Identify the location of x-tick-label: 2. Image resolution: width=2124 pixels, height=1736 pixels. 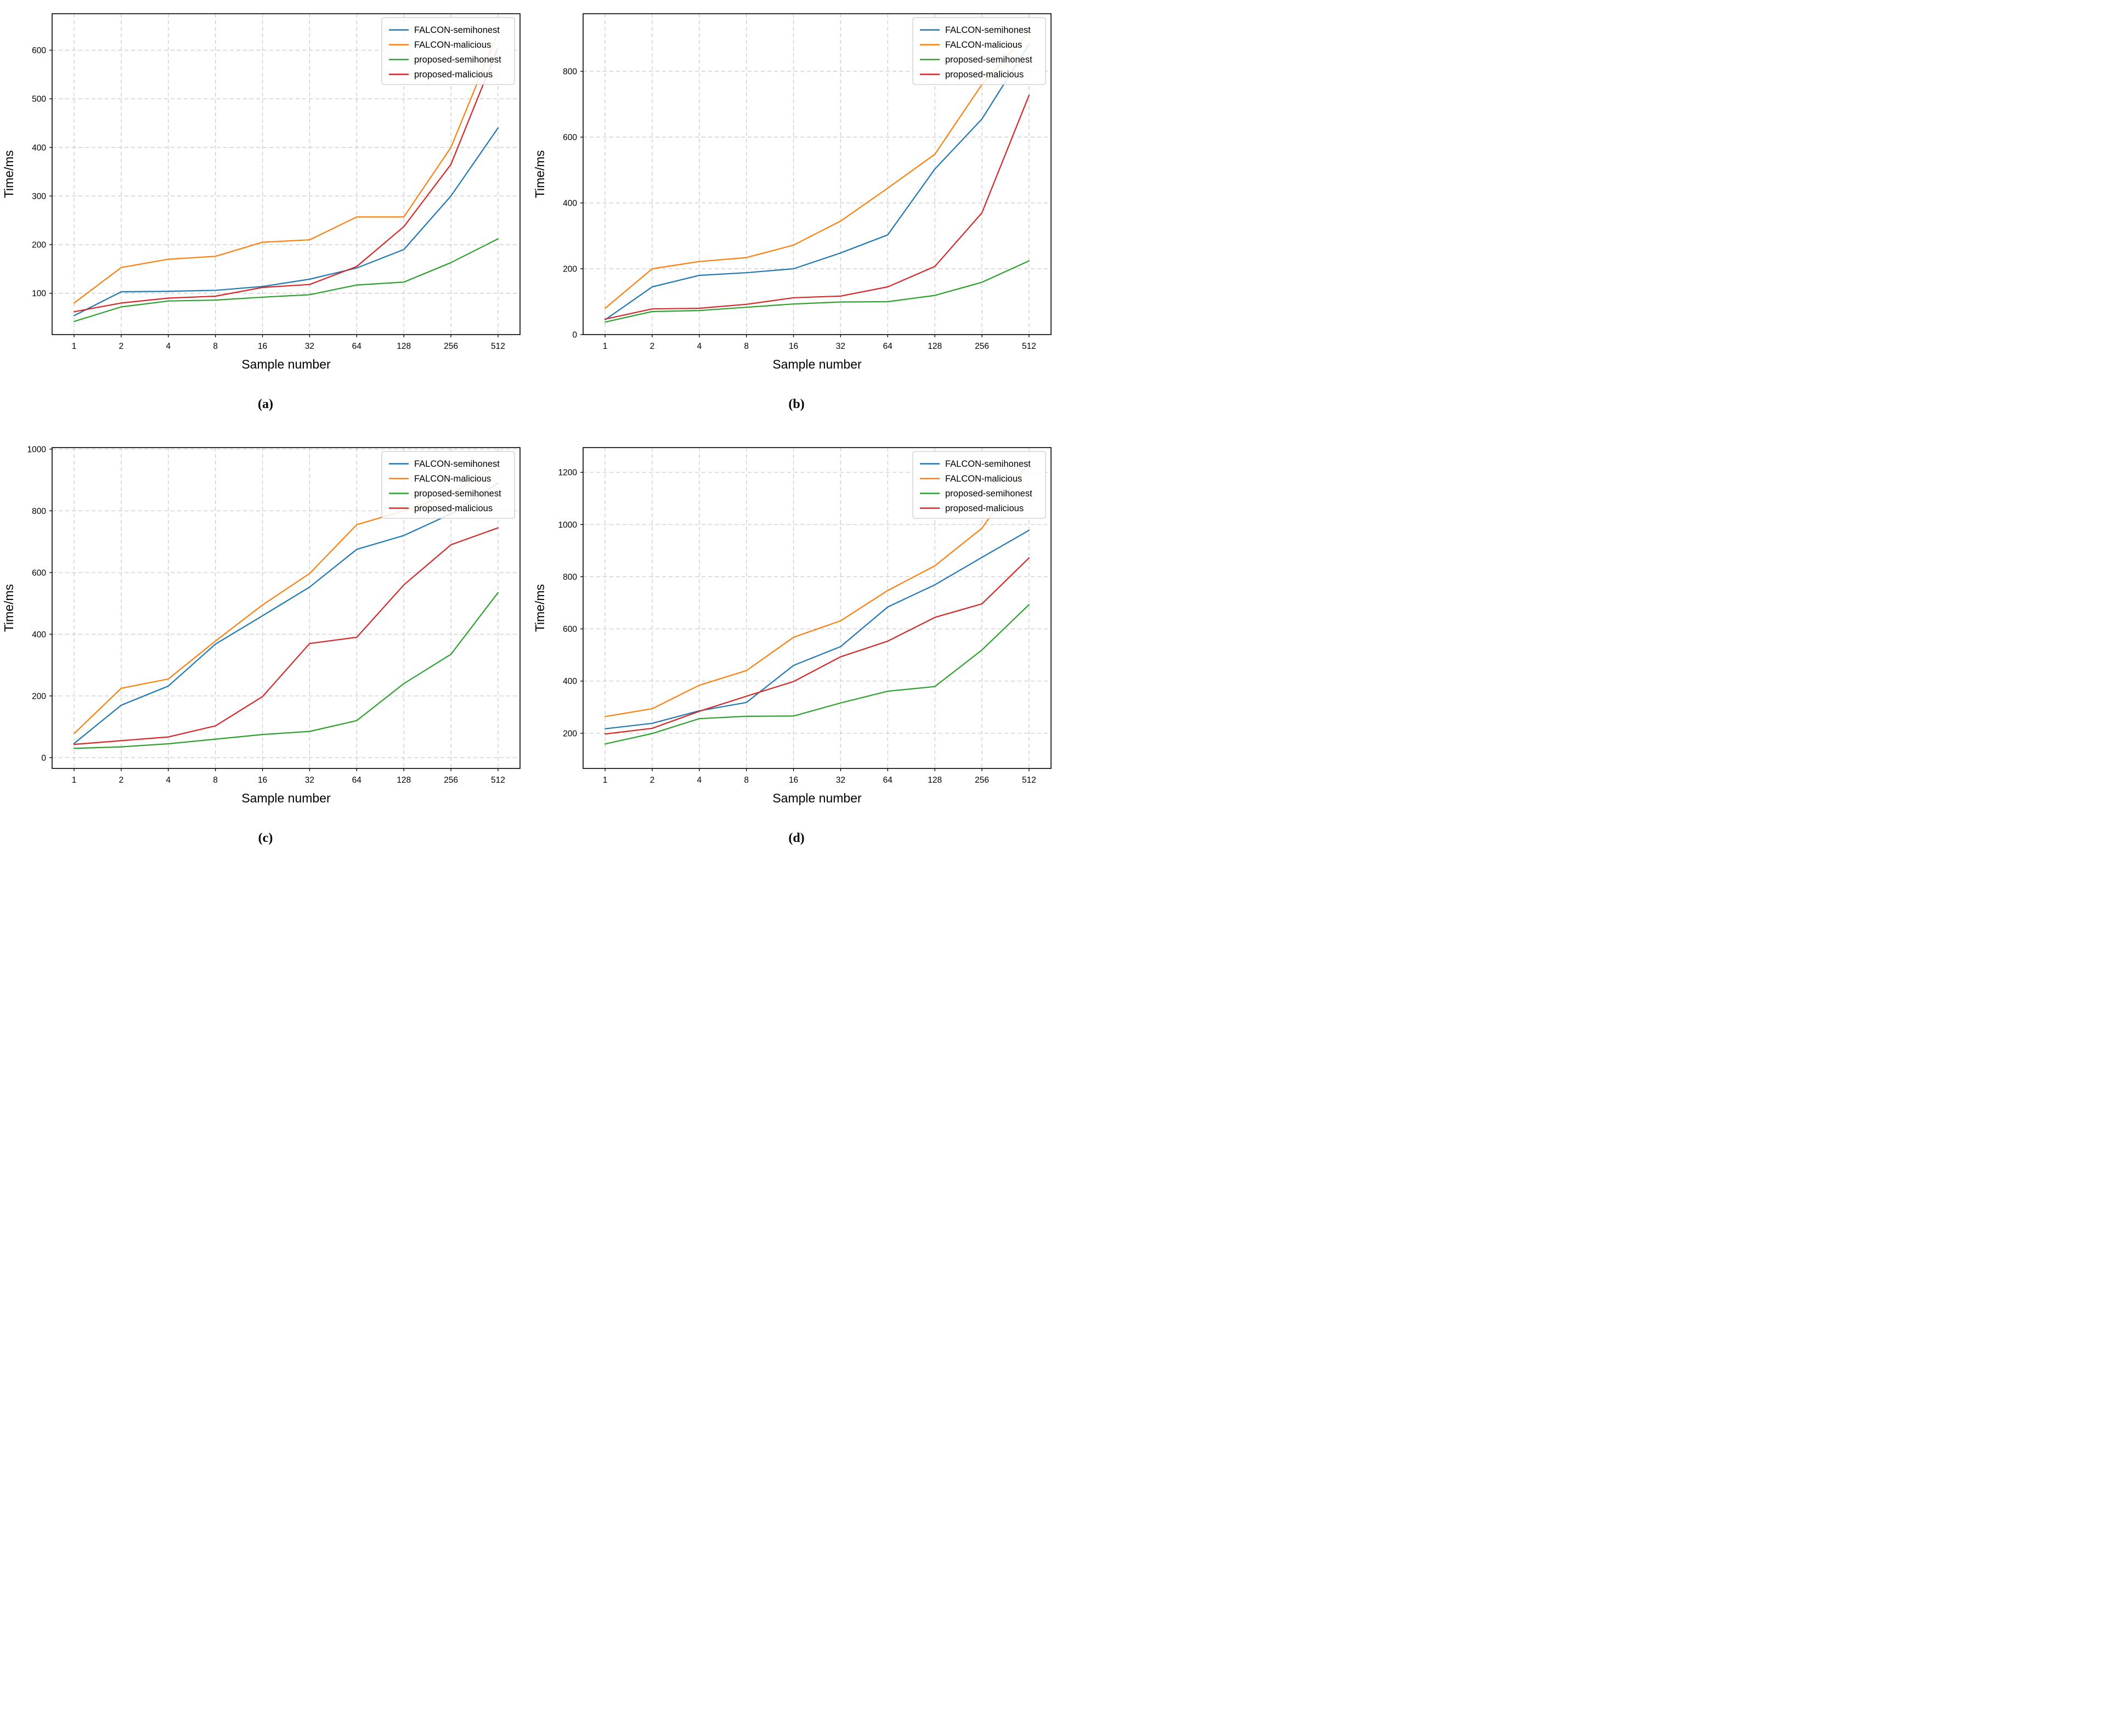
(652, 780).